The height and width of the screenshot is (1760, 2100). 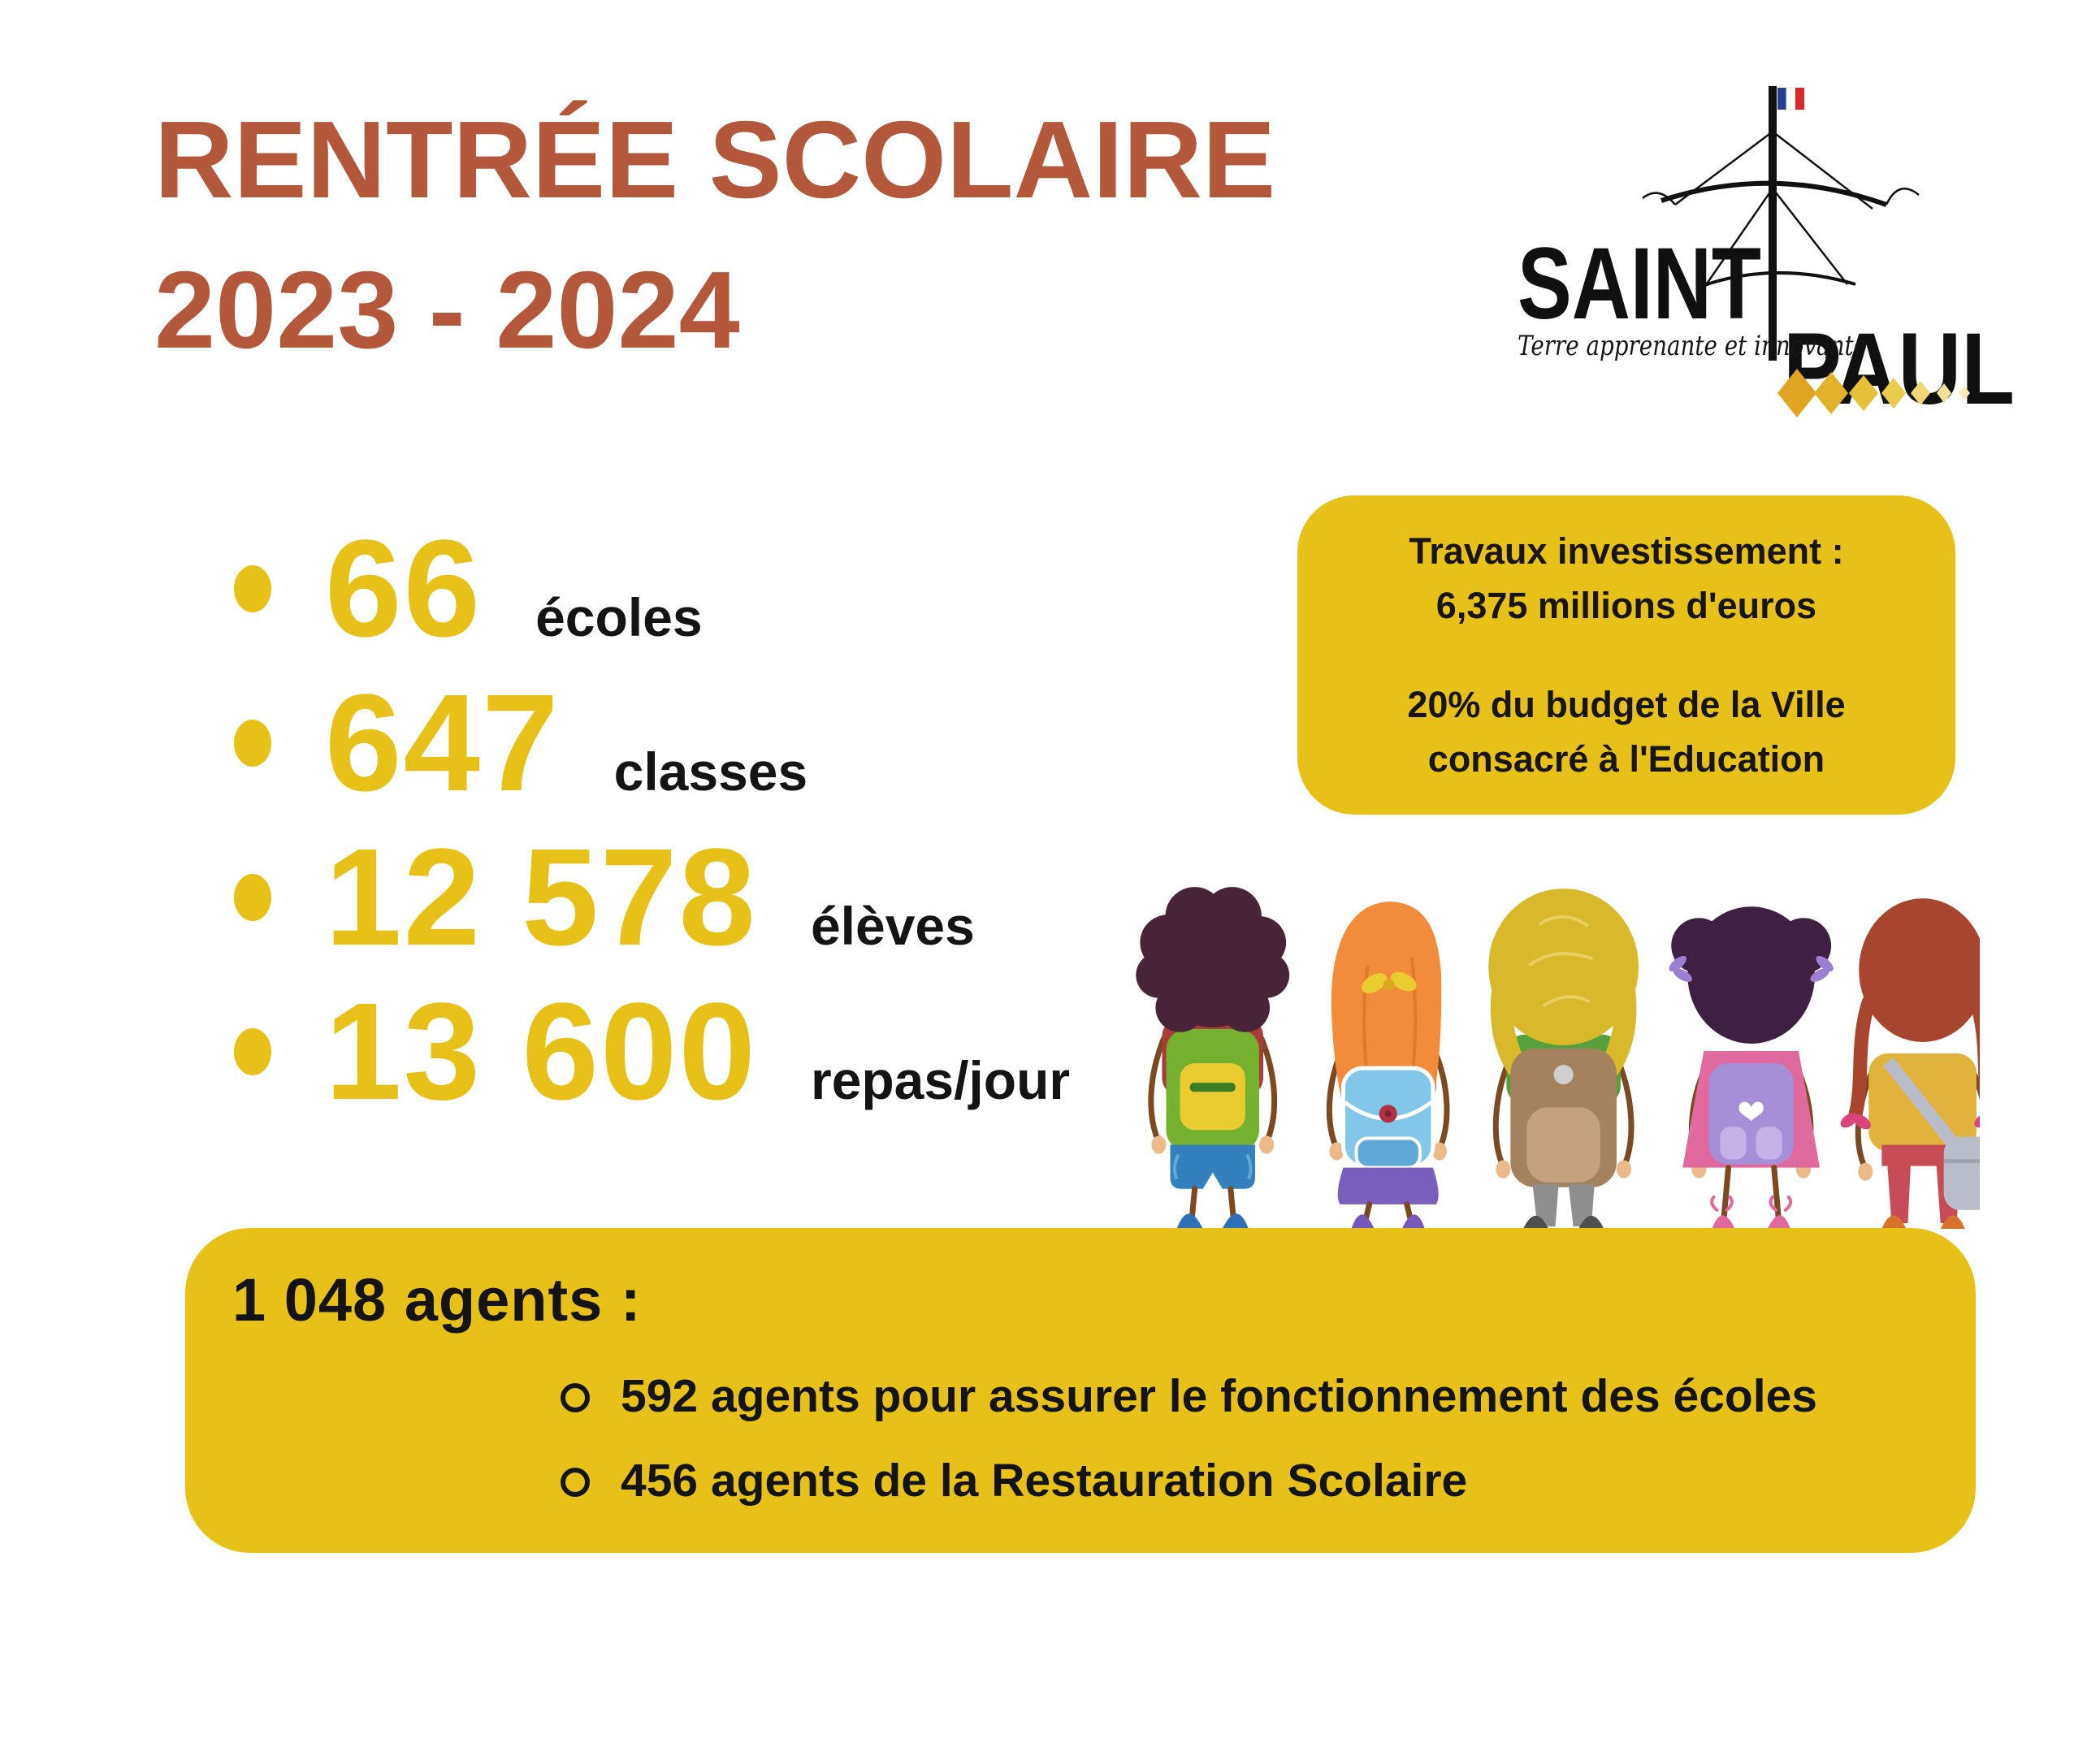 I want to click on investment-line4: consacré à l'Education, so click(x=1626, y=759).